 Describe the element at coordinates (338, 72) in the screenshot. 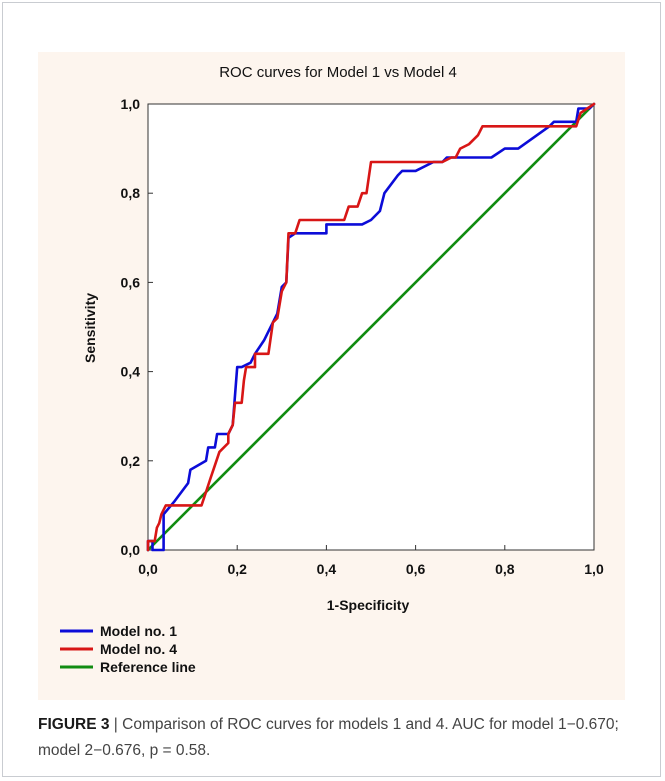

I see `chart-title: ROC curves for Model 1 vs Model 4` at that location.